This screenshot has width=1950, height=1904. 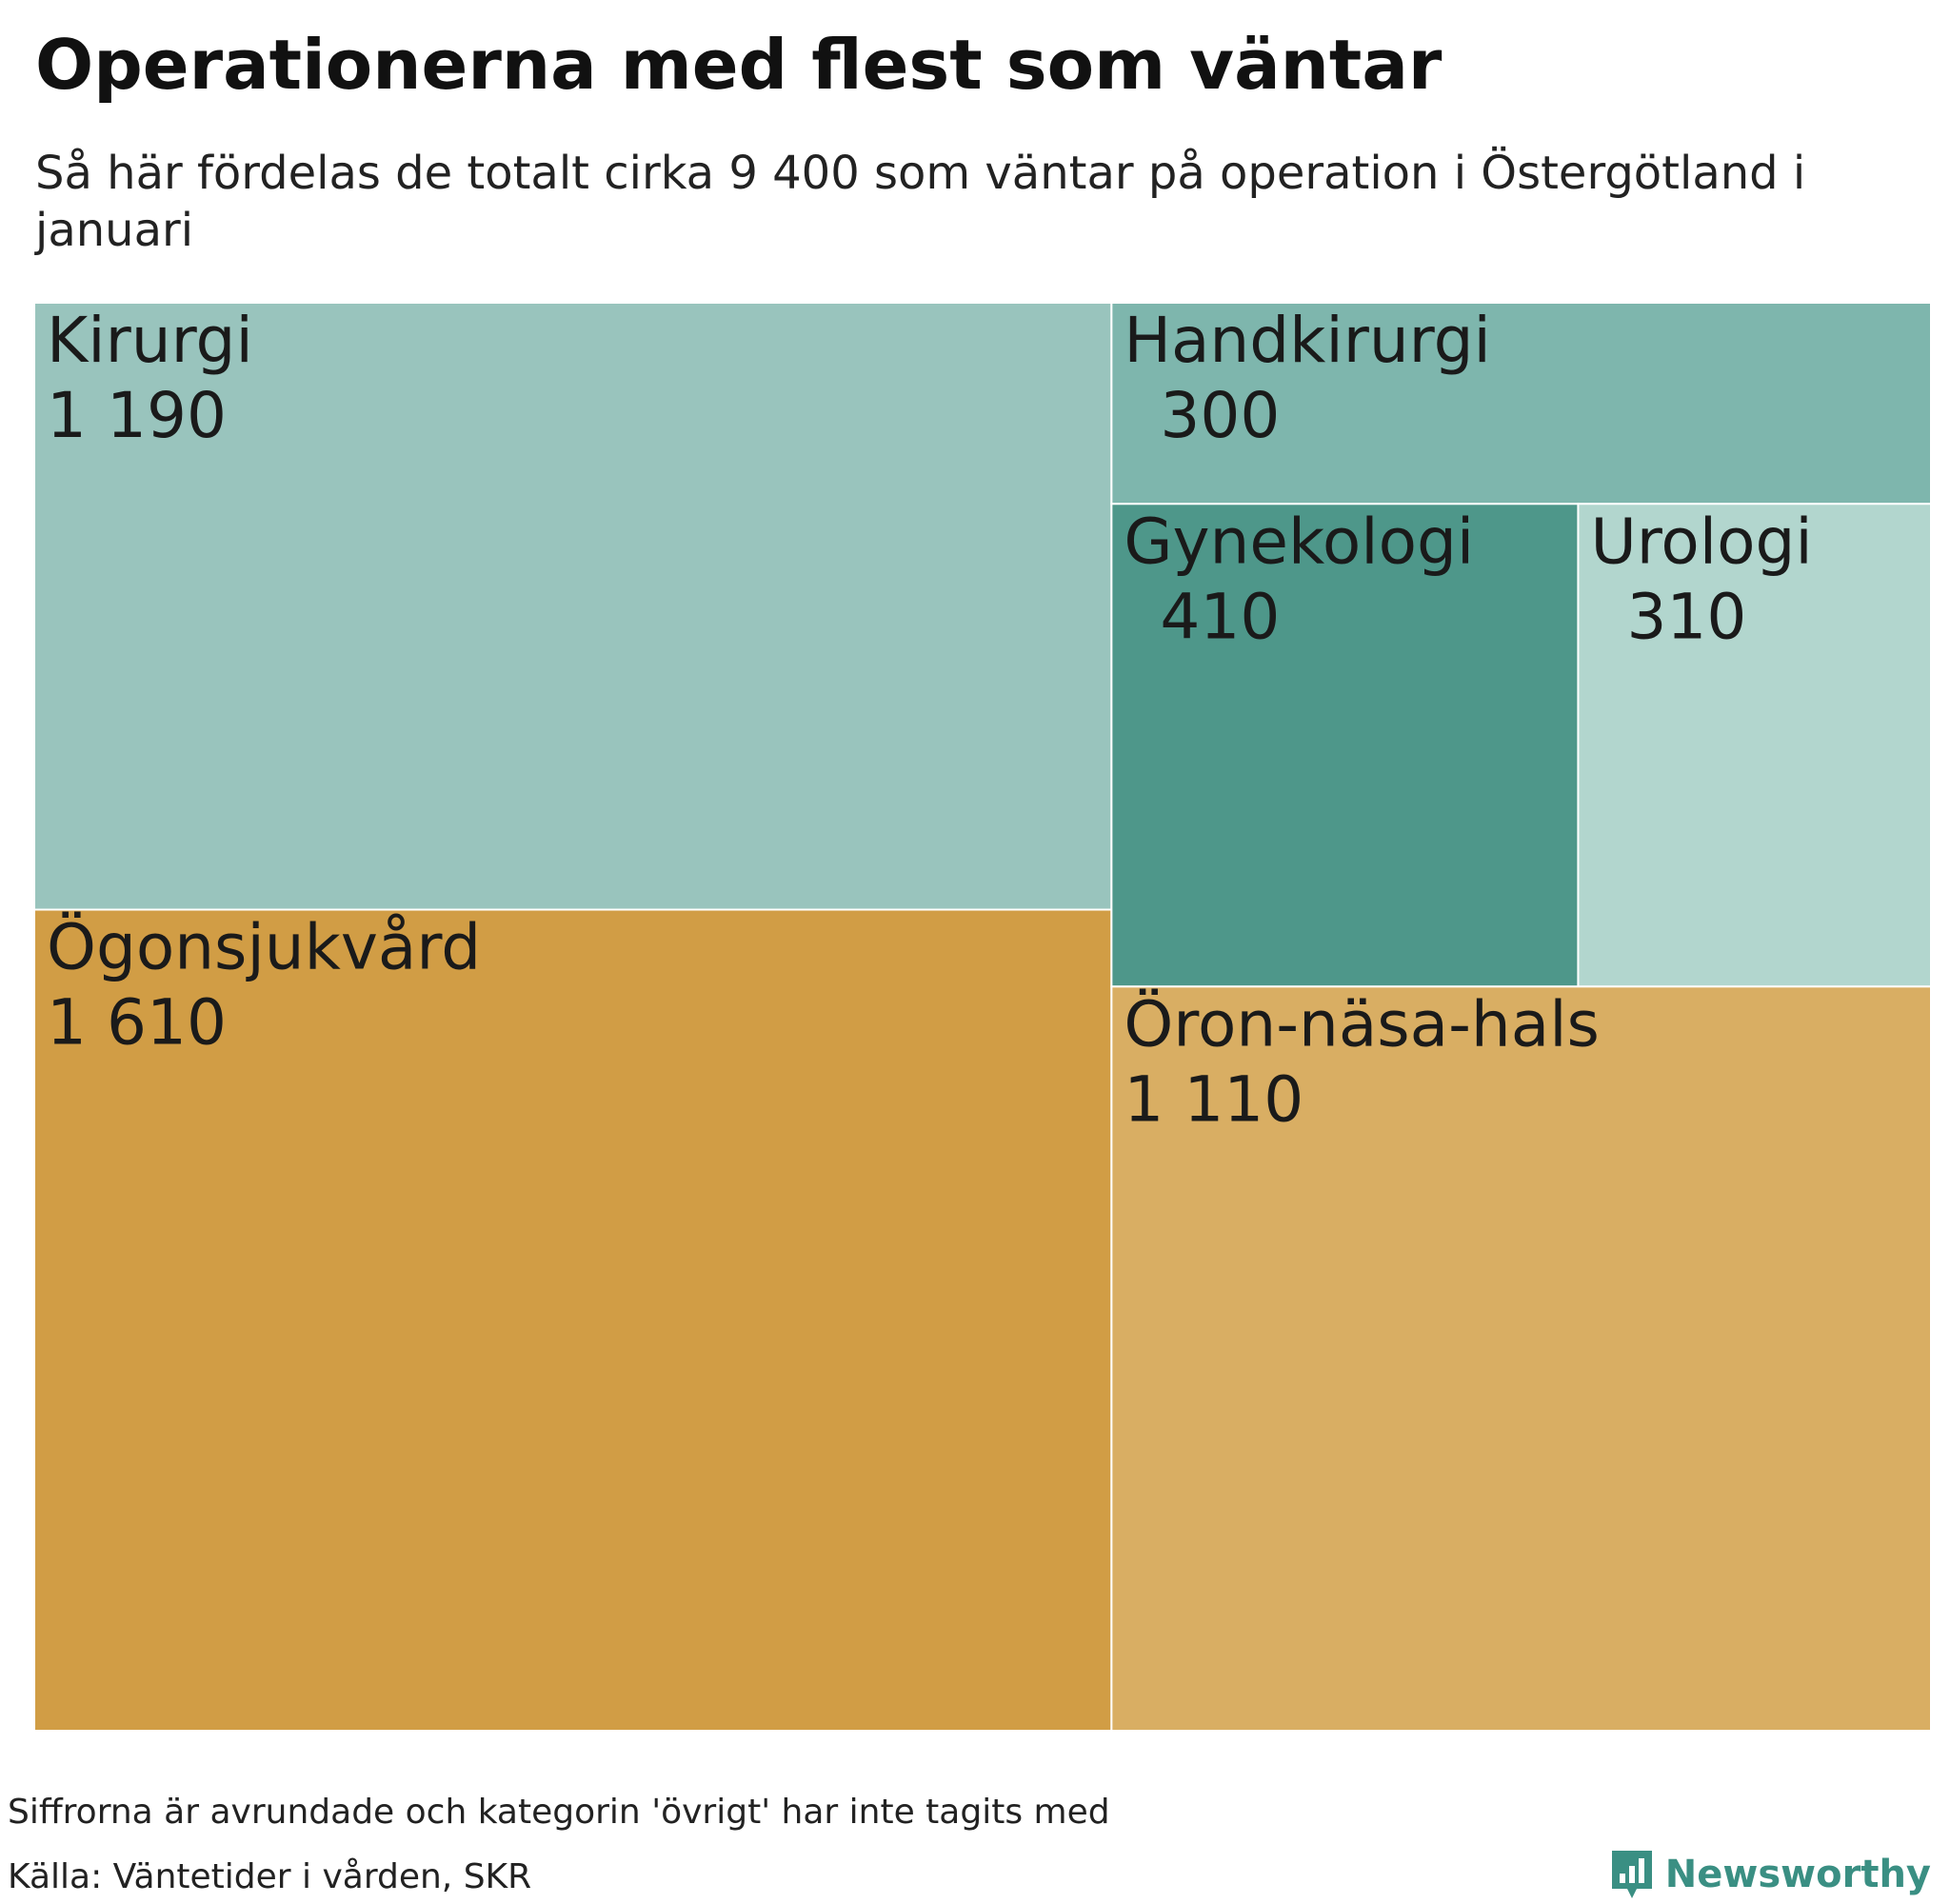 What do you see at coordinates (150, 340) in the screenshot?
I see `tile-name-label: Kirurgi` at bounding box center [150, 340].